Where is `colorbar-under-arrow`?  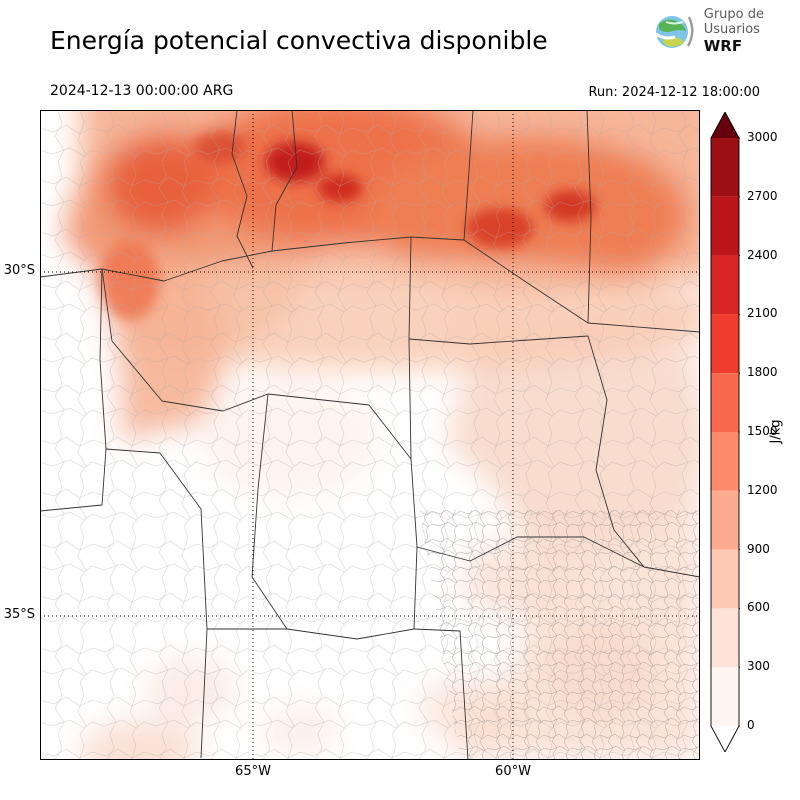
colorbar-under-arrow is located at coordinates (725, 739).